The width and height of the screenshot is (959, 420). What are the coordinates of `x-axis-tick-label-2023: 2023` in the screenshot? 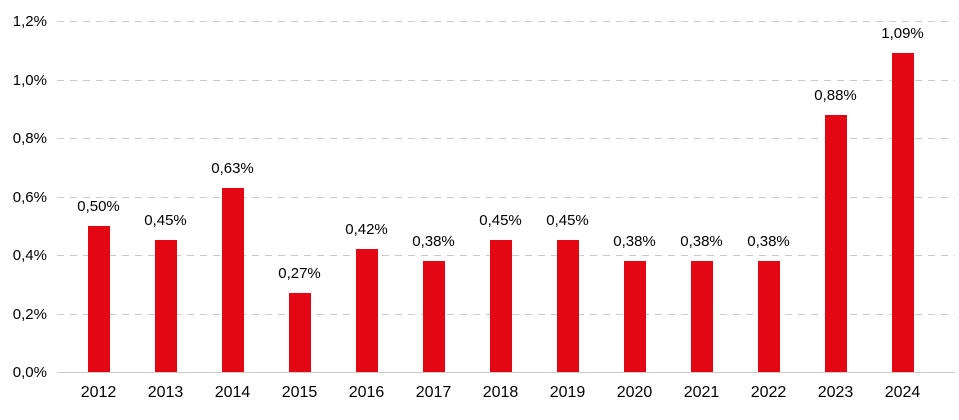 It's located at (835, 392).